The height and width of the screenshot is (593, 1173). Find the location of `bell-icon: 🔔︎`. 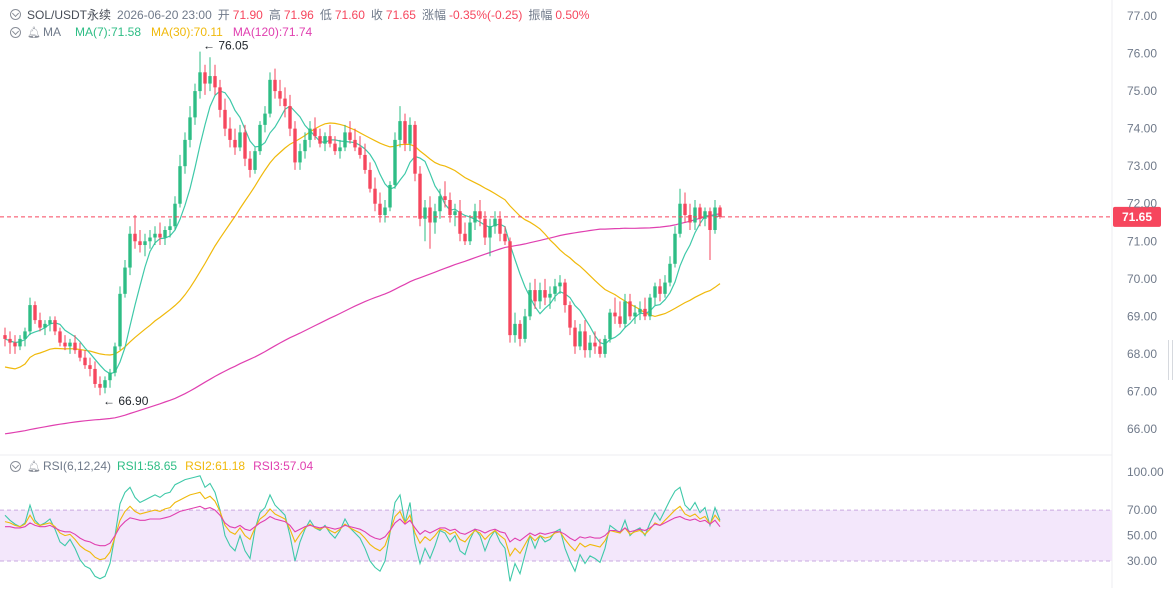

bell-icon: 🔔︎ is located at coordinates (34, 32).